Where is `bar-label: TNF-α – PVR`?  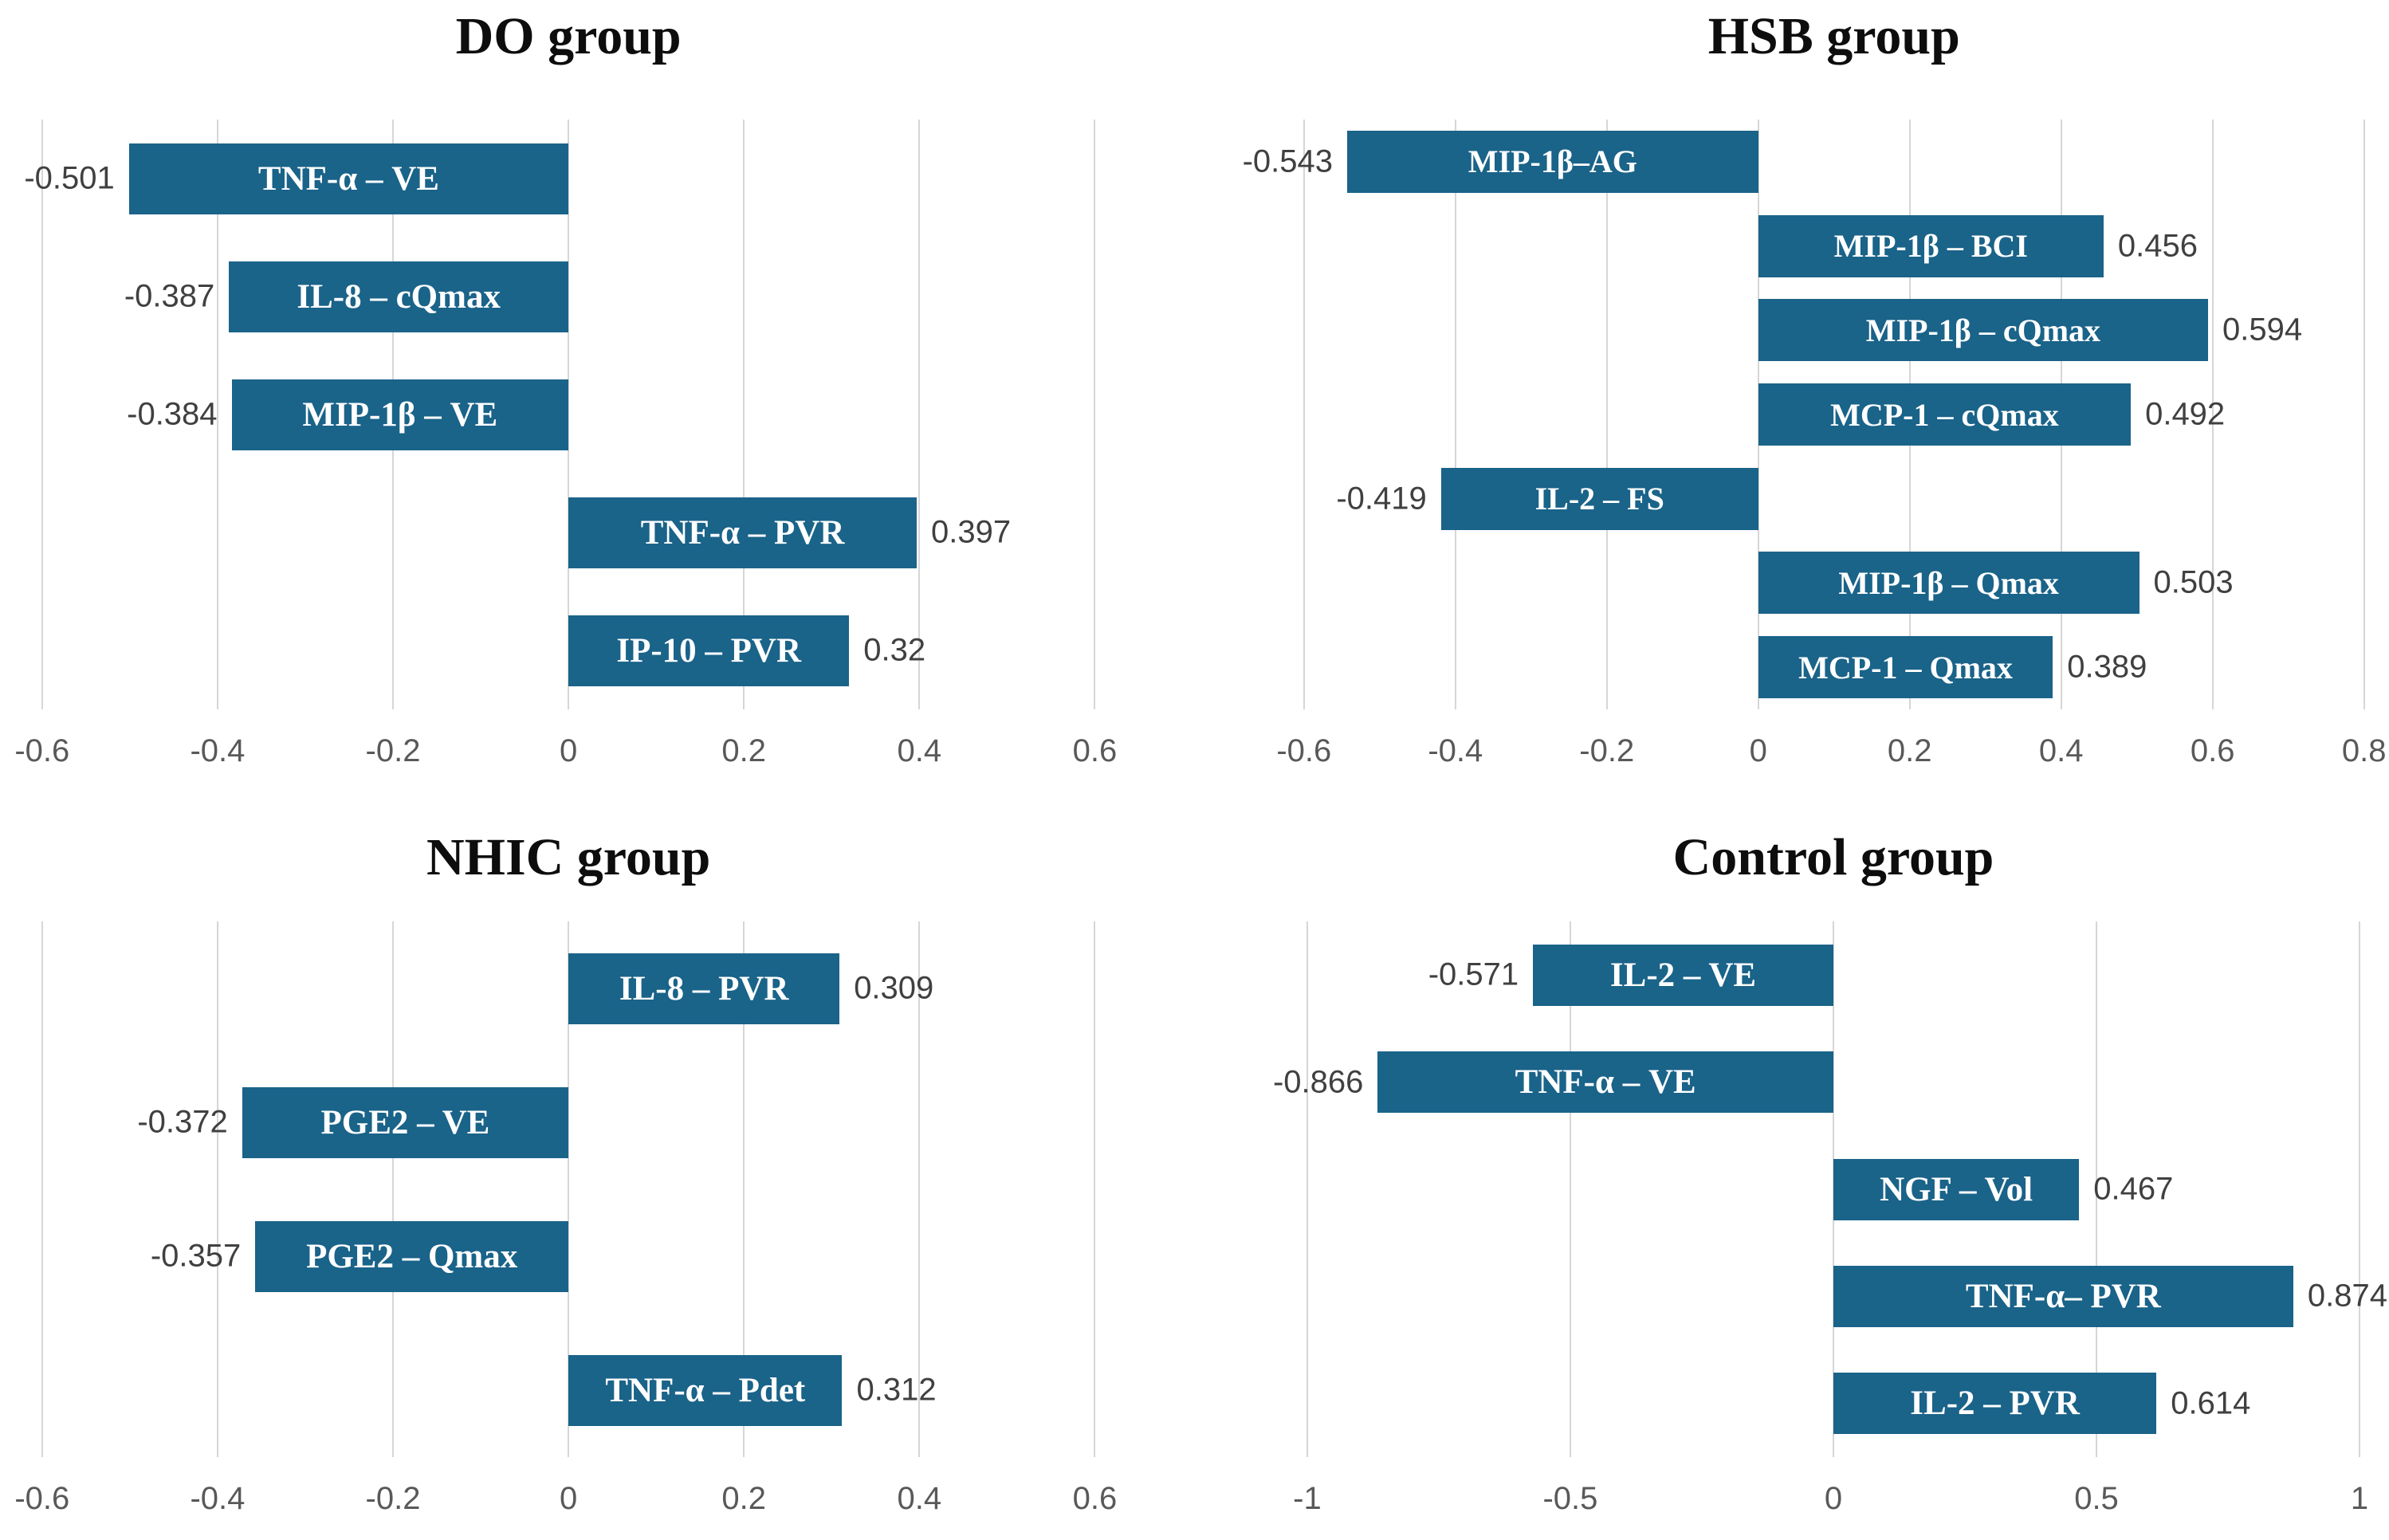 bar-label: TNF-α – PVR is located at coordinates (742, 532).